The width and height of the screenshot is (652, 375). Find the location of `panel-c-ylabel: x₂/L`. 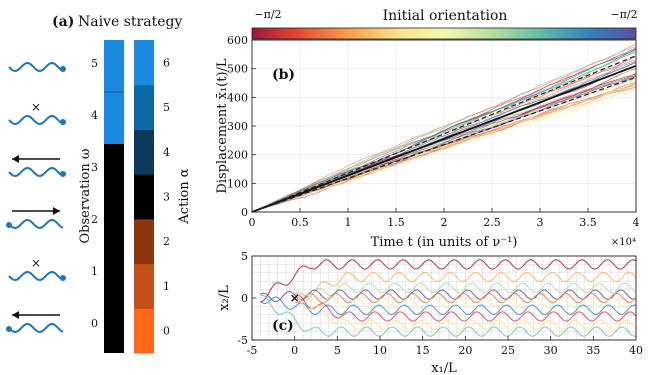

panel-c-ylabel: x₂/L is located at coordinates (224, 298).